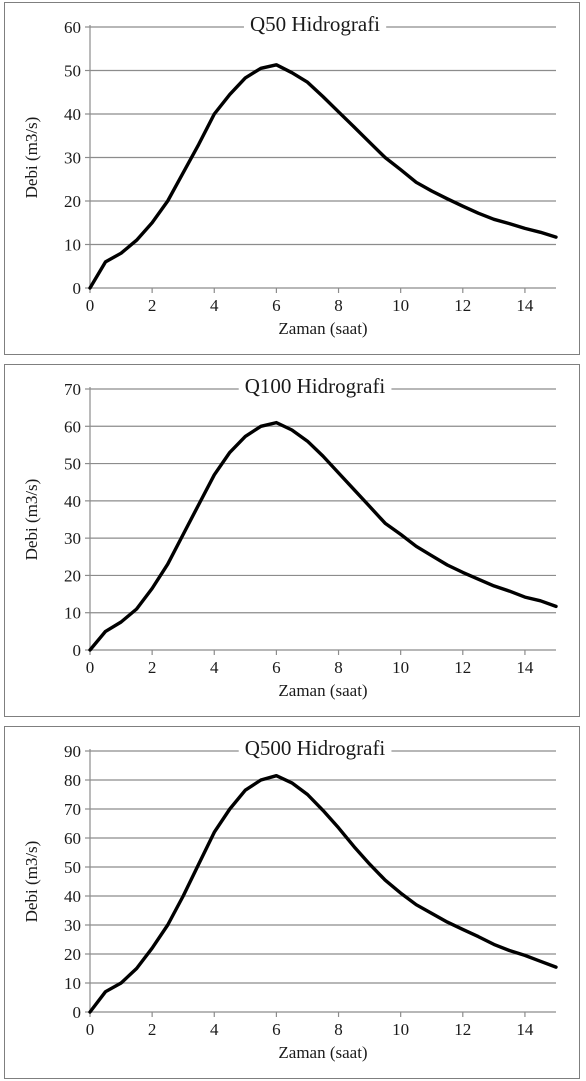 The image size is (586, 1081). What do you see at coordinates (72, 780) in the screenshot?
I see `y-tick-label: 80` at bounding box center [72, 780].